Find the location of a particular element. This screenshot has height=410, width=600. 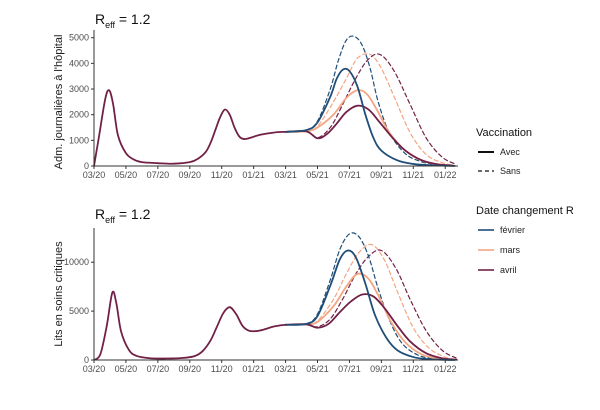

legend-vaccination: Vaccination Avec Sans is located at coordinates (504, 151).